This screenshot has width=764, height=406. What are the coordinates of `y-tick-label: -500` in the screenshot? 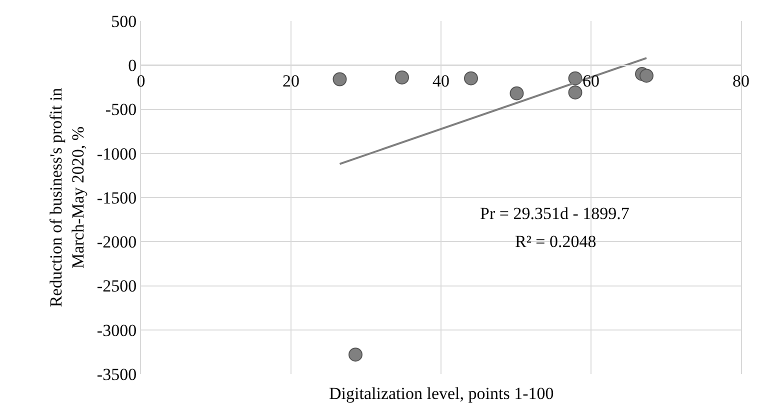 It's located at (121, 110).